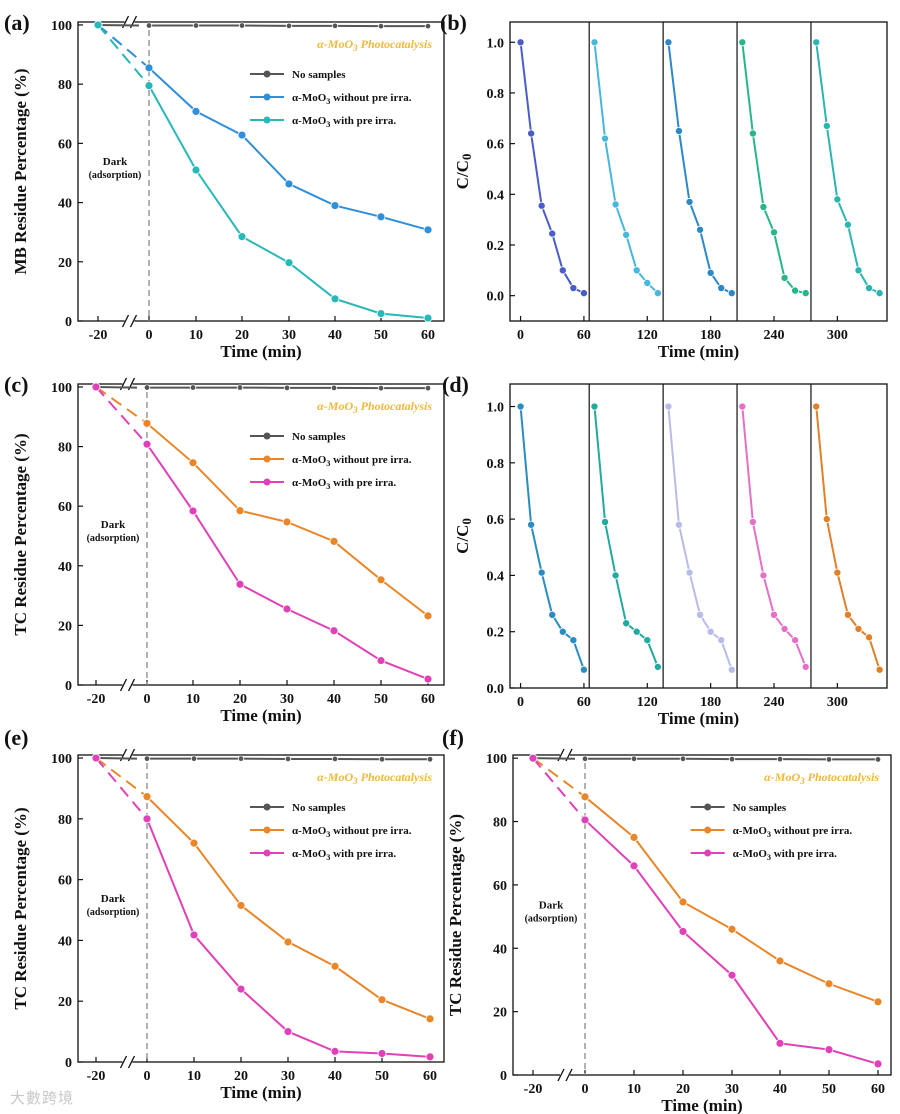 This screenshot has width=900, height=1114. I want to click on y-axis-label: TC Residue Percentage (%), so click(20, 534).